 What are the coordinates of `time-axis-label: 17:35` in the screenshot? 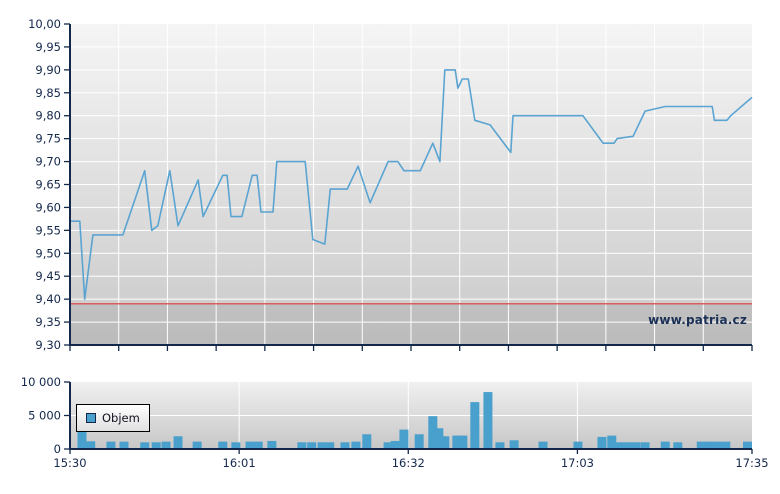 It's located at (751, 463).